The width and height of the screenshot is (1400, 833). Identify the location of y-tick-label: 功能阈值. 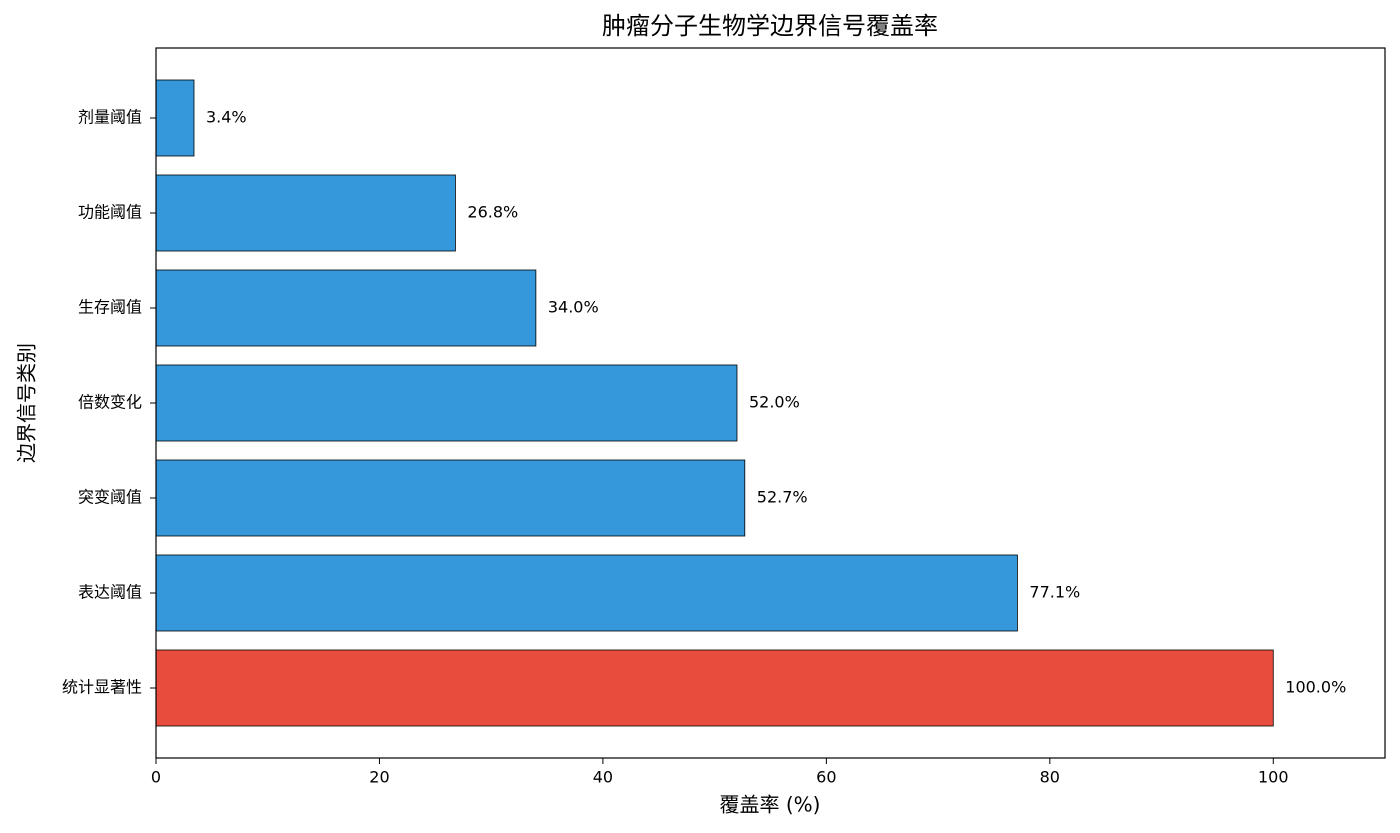
(110, 212).